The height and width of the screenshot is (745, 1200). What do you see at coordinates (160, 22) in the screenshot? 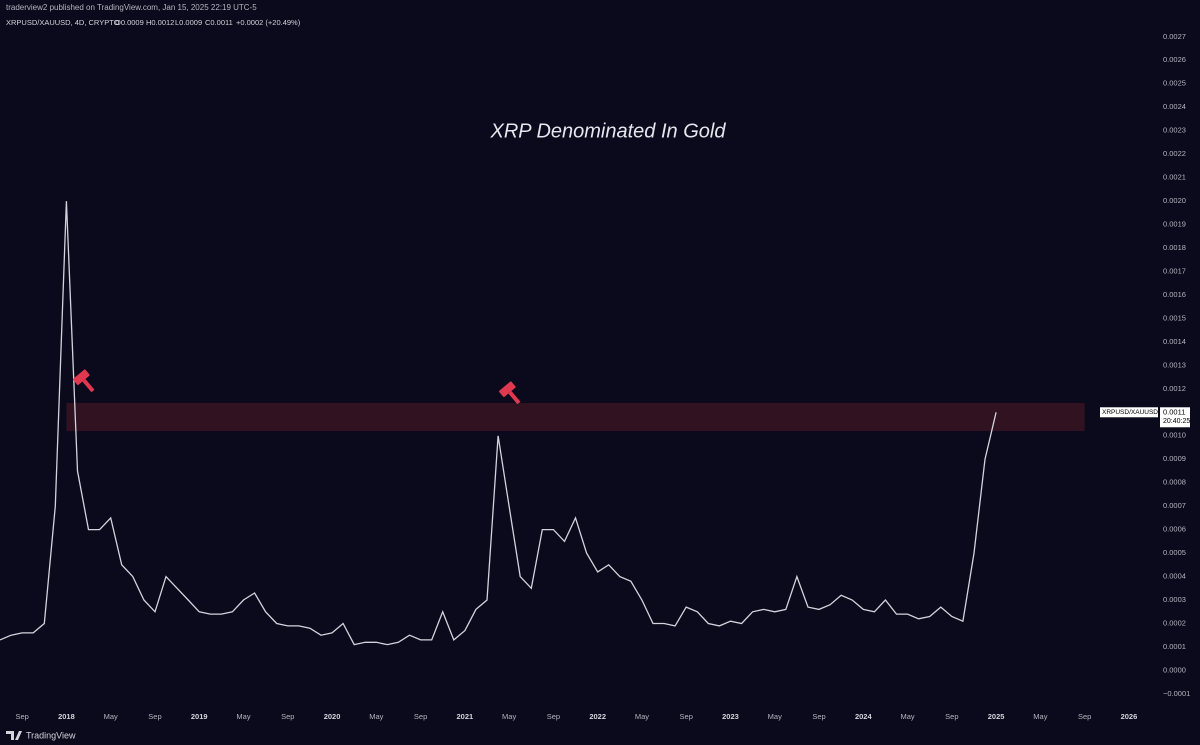
I see `legend-high: H0.0012` at bounding box center [160, 22].